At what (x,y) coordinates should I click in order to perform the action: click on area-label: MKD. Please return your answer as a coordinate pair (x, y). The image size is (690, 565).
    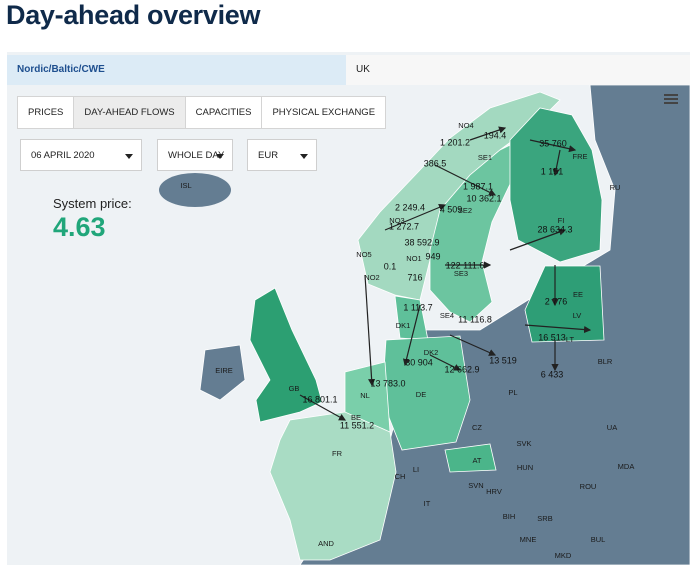
    Looking at the image, I should click on (563, 555).